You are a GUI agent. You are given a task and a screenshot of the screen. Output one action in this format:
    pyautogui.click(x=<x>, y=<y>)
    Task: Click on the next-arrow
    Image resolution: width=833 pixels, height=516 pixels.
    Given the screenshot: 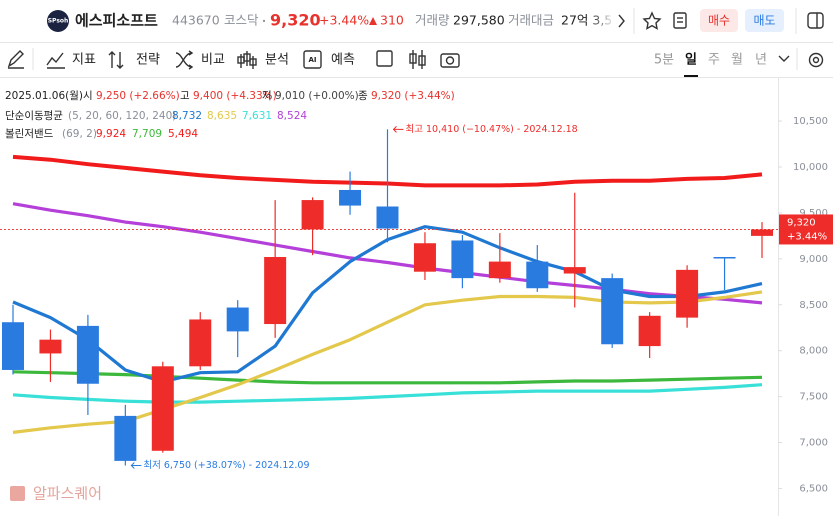 What is the action you would take?
    pyautogui.click(x=621, y=21)
    